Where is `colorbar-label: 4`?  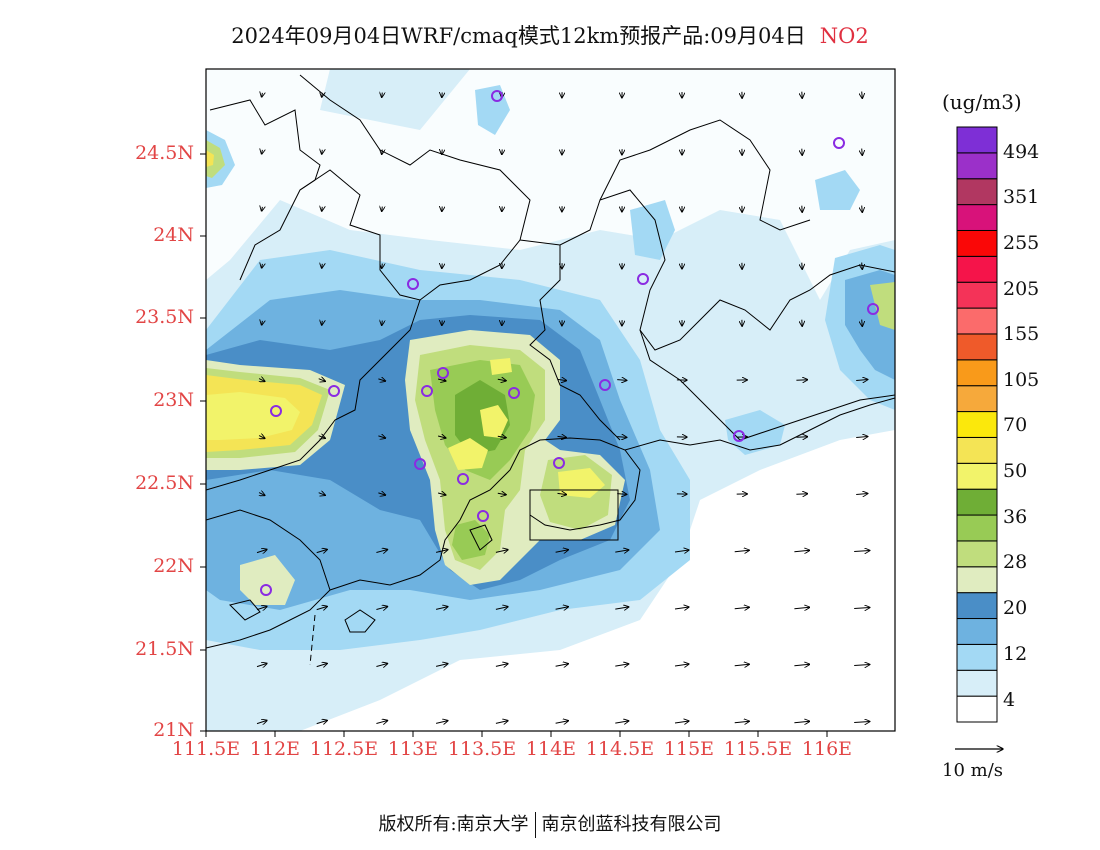
colorbar-label: 4 is located at coordinates (1009, 700).